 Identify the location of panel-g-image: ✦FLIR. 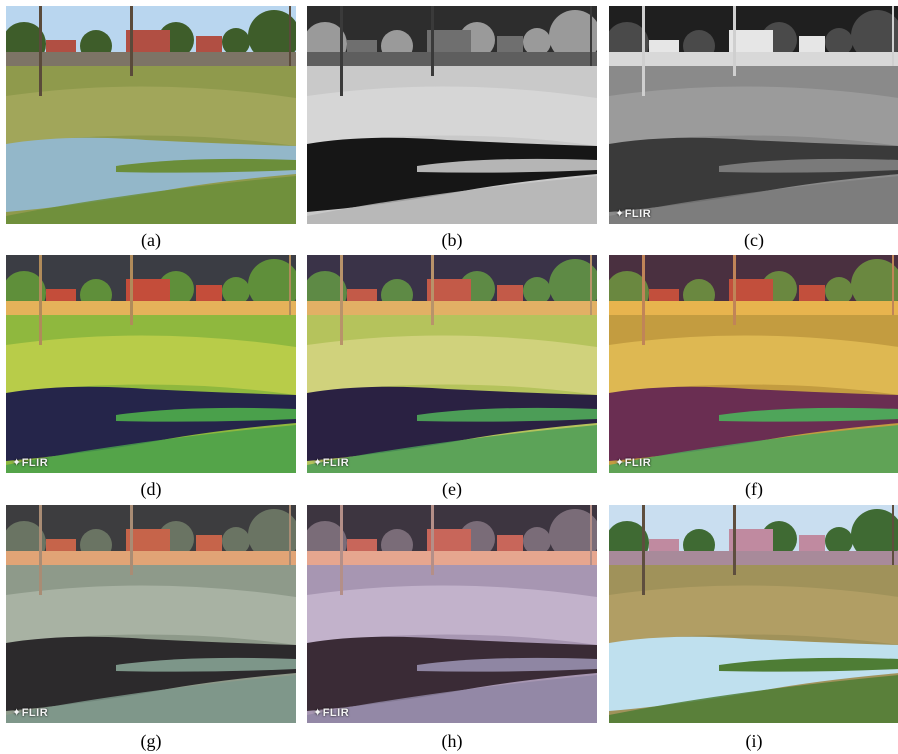
(151, 614).